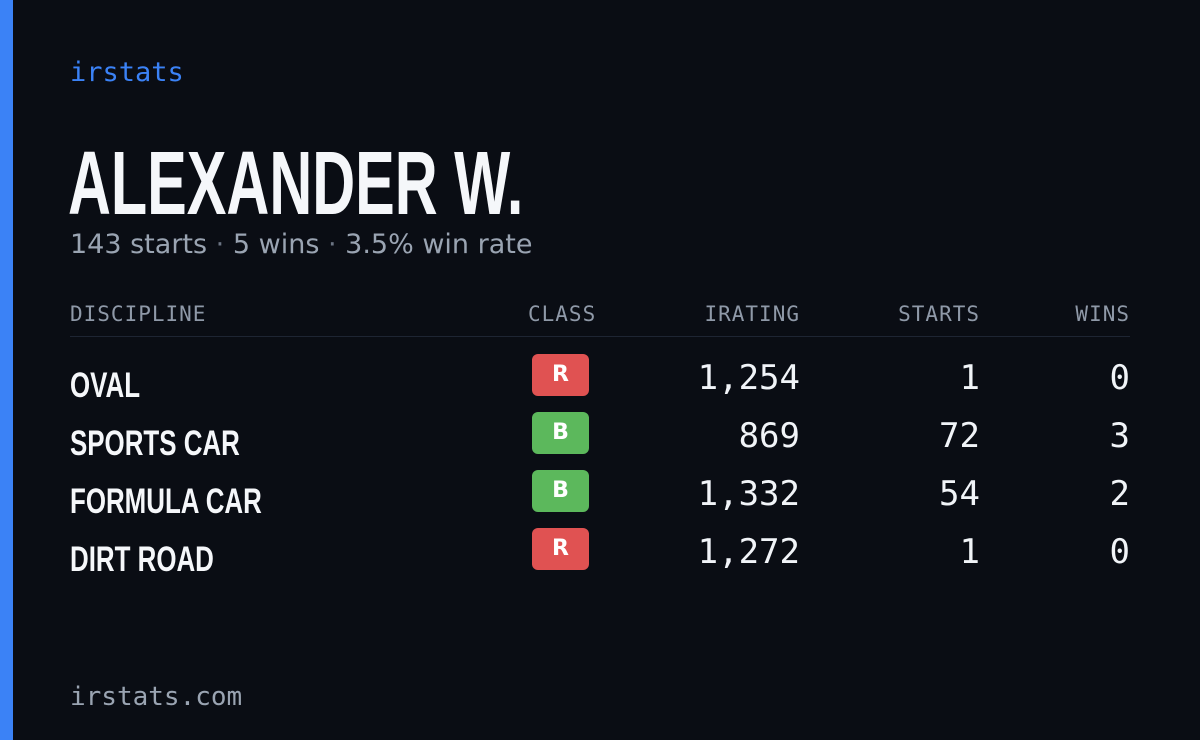 The width and height of the screenshot is (1200, 740). What do you see at coordinates (138, 314) in the screenshot?
I see `header-discipline: DISCIPLINE` at bounding box center [138, 314].